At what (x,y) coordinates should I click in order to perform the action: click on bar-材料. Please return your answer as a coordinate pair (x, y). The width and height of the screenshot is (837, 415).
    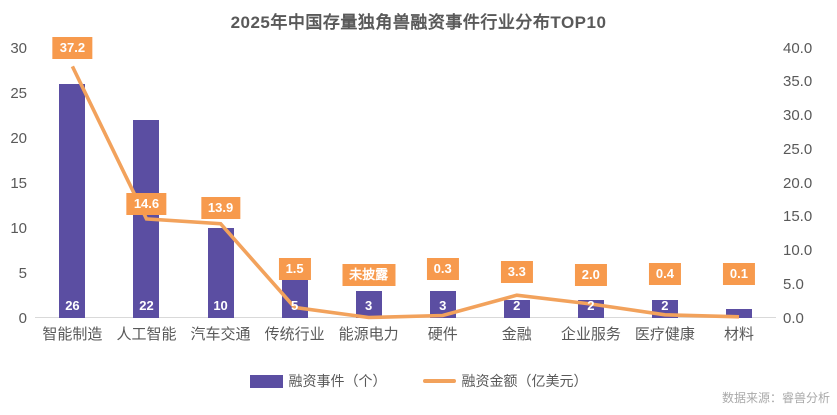
    Looking at the image, I should click on (738, 313).